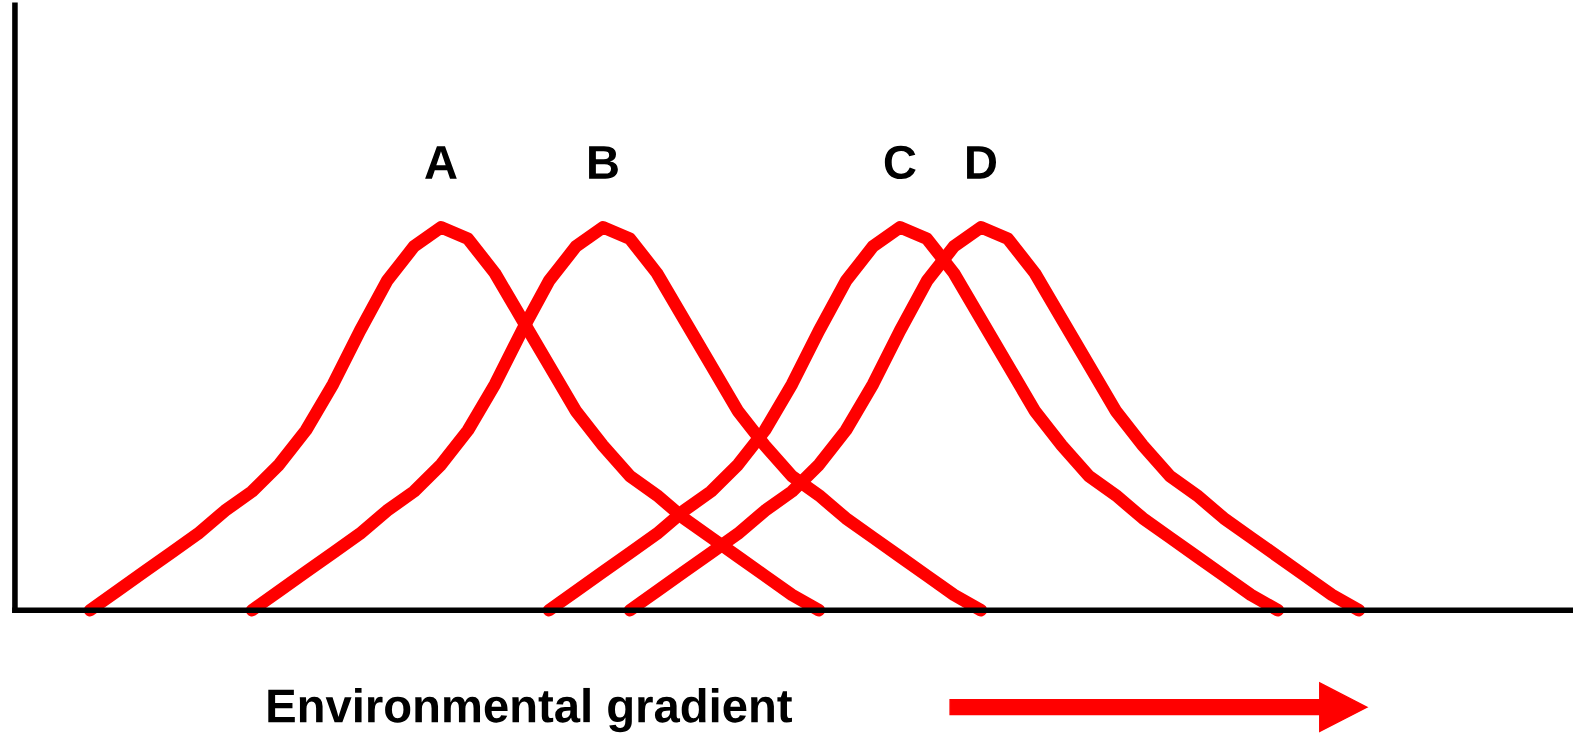  I want to click on series-label: D, so click(982, 162).